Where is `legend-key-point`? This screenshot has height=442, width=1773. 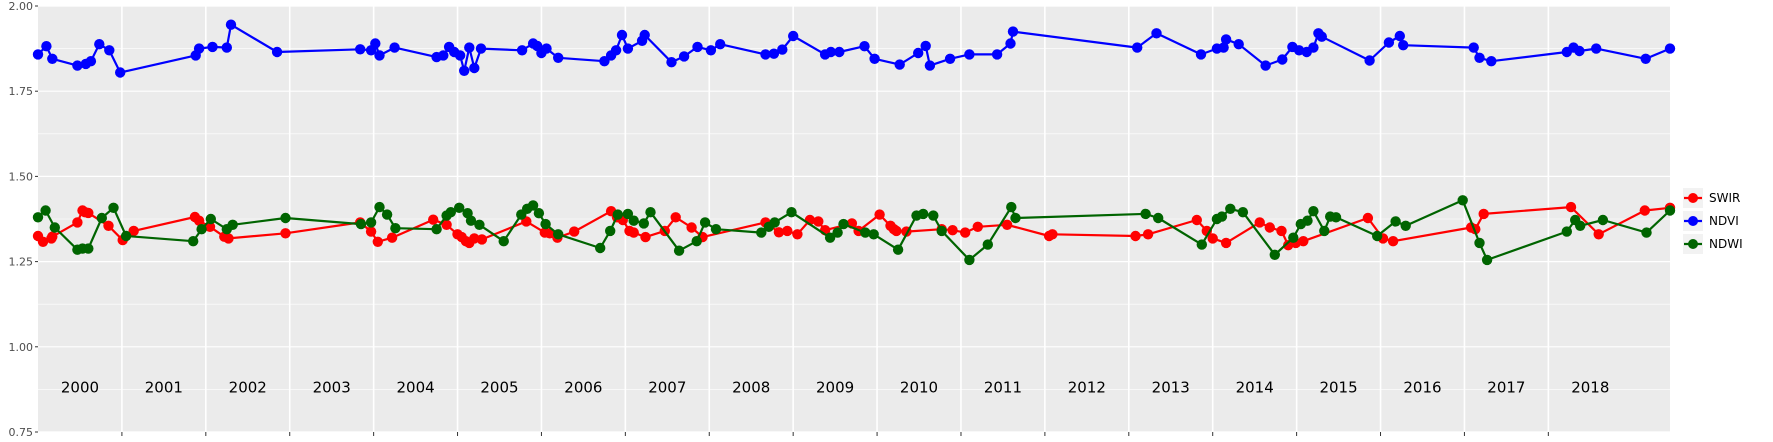
legend-key-point is located at coordinates (1693, 221).